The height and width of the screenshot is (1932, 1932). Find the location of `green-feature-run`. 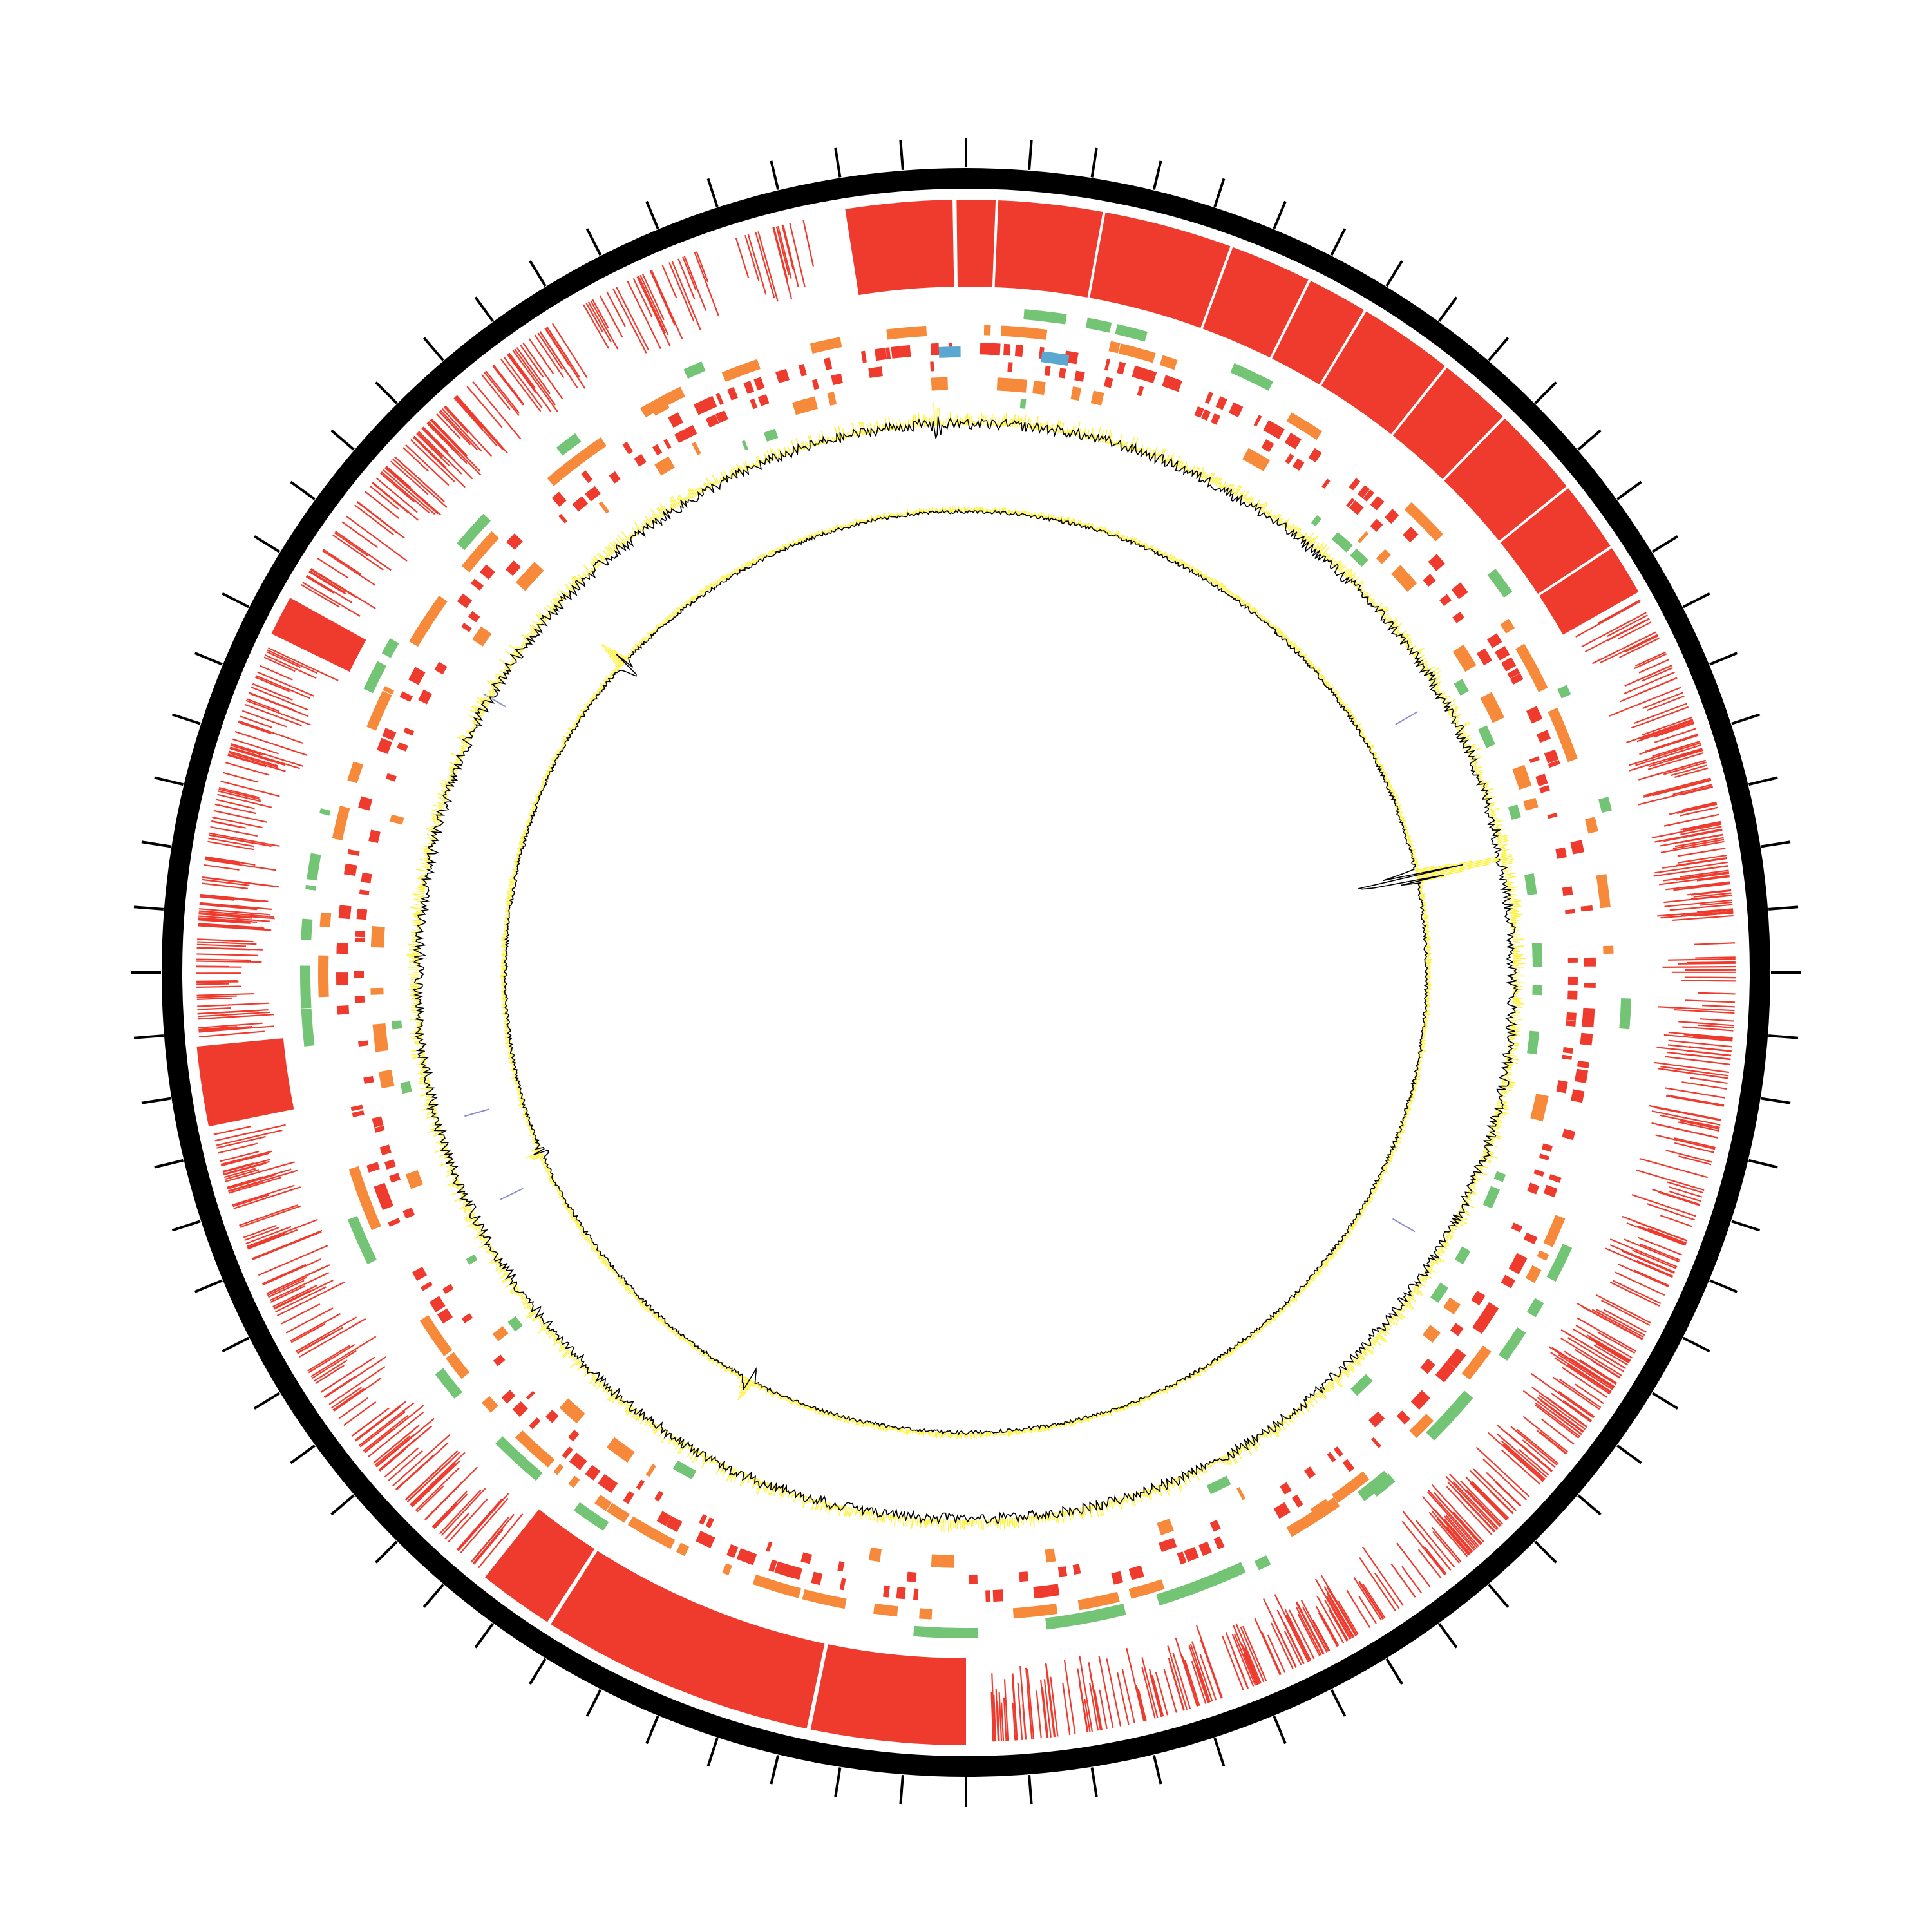

green-feature-run is located at coordinates (1201, 1584).